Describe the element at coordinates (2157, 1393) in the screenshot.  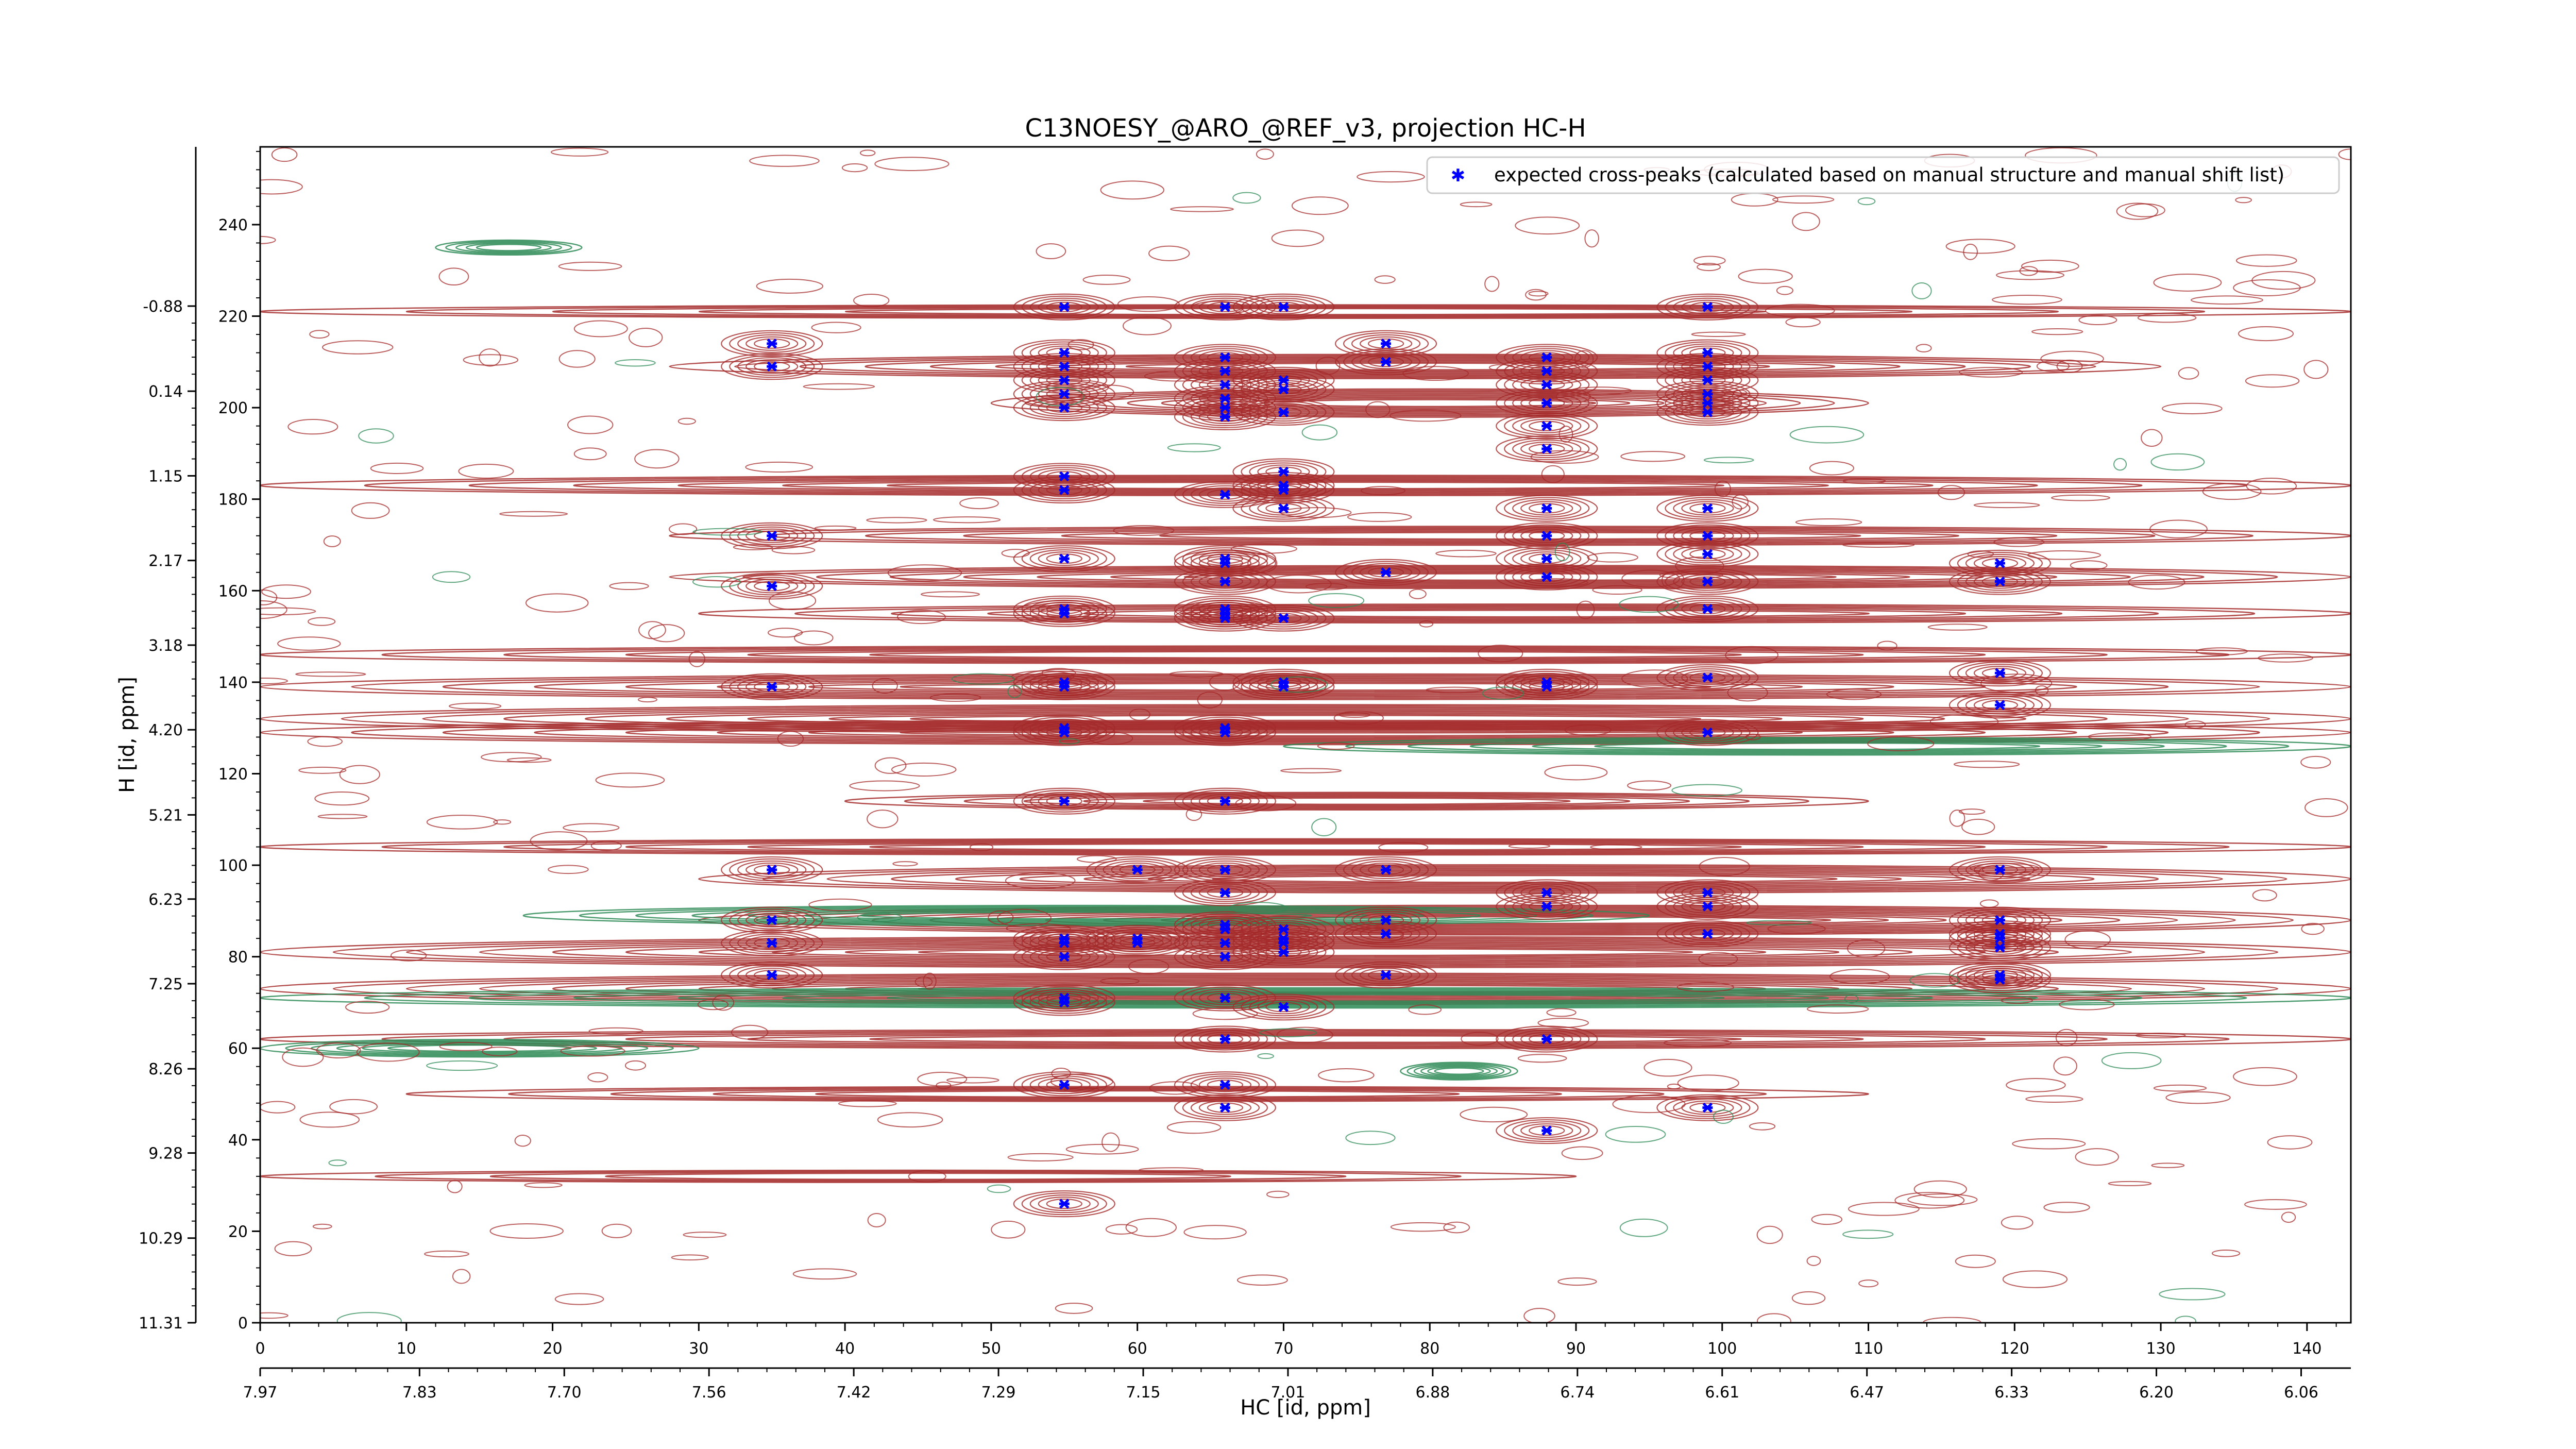
I see `x-ppm-tick-label: 6.20` at that location.